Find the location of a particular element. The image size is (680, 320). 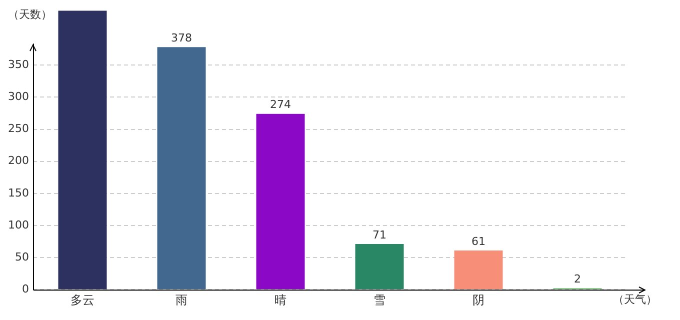

y-tick-label: 150 is located at coordinates (18, 193).